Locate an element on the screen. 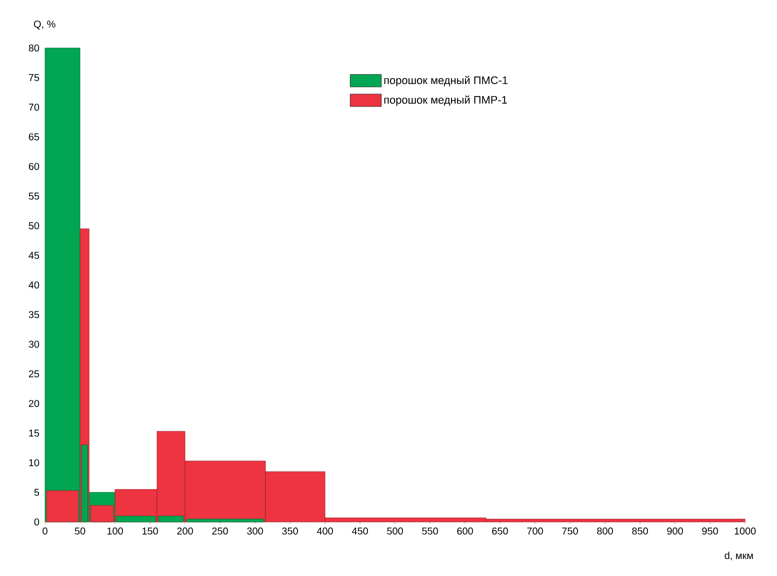 The image size is (777, 576). x-tick-label: 200 is located at coordinates (185, 531).